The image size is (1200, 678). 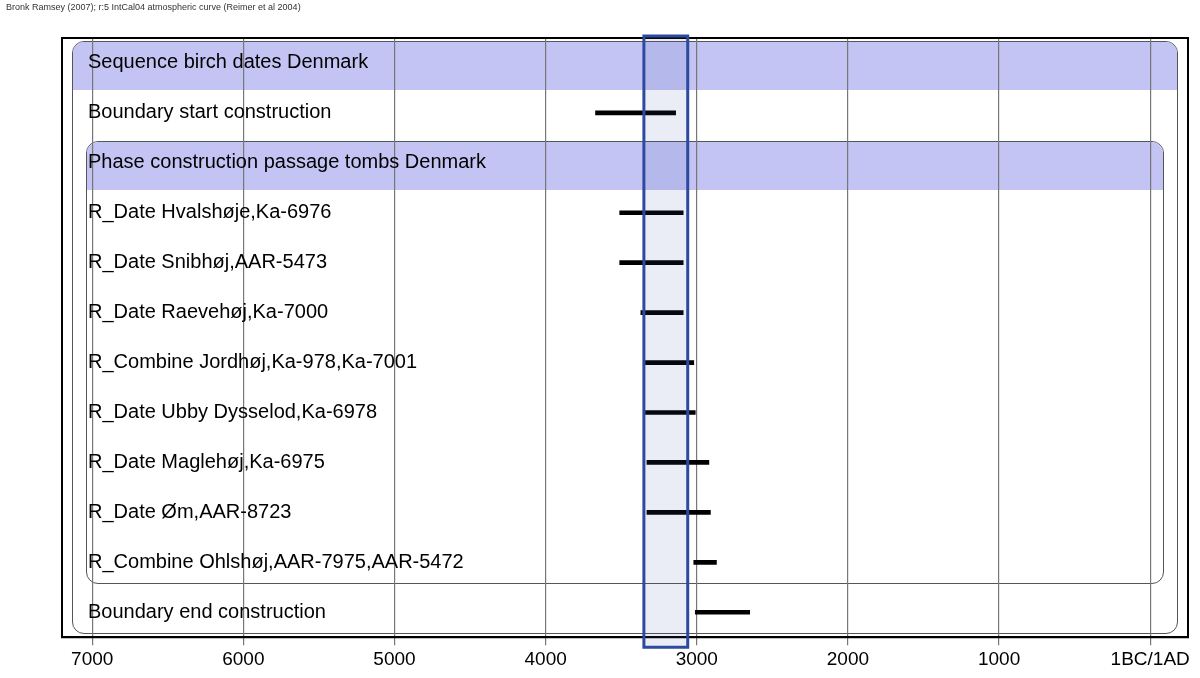 What do you see at coordinates (210, 212) in the screenshot?
I see `y-tick-label: R_Date Hvalshøje,Ka-6976` at bounding box center [210, 212].